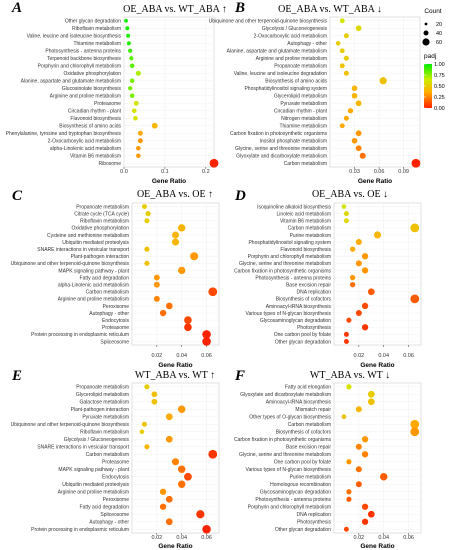  What do you see at coordinates (95, 112) in the screenshot?
I see `category-label: Circadian rhythm - plant` at bounding box center [95, 112].